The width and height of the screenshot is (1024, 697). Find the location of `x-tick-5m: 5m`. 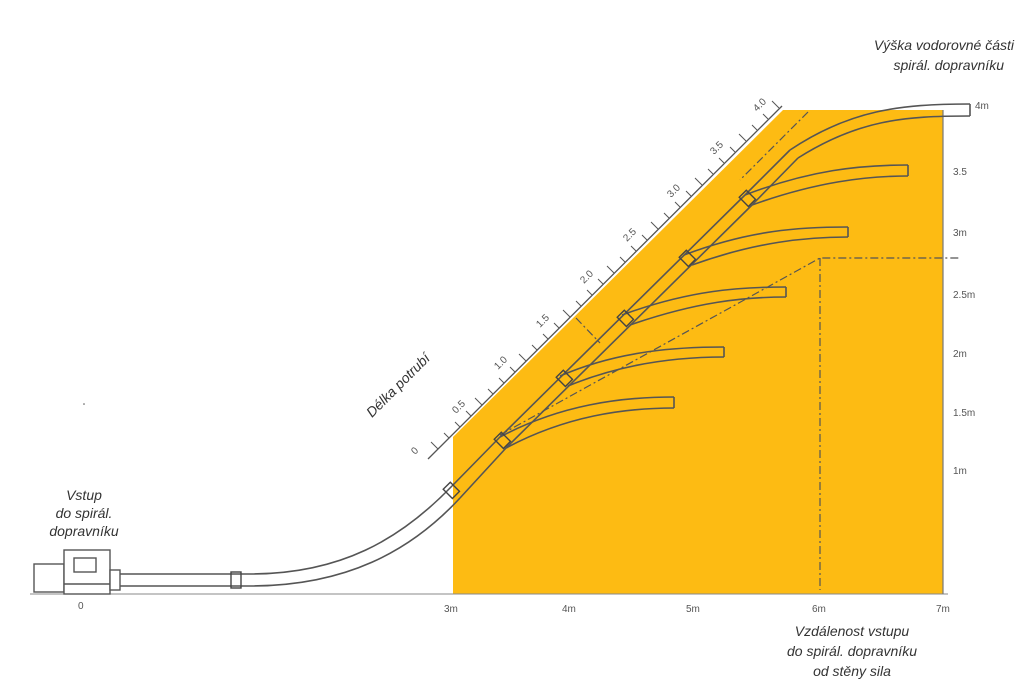

x-tick-5m: 5m is located at coordinates (693, 609).